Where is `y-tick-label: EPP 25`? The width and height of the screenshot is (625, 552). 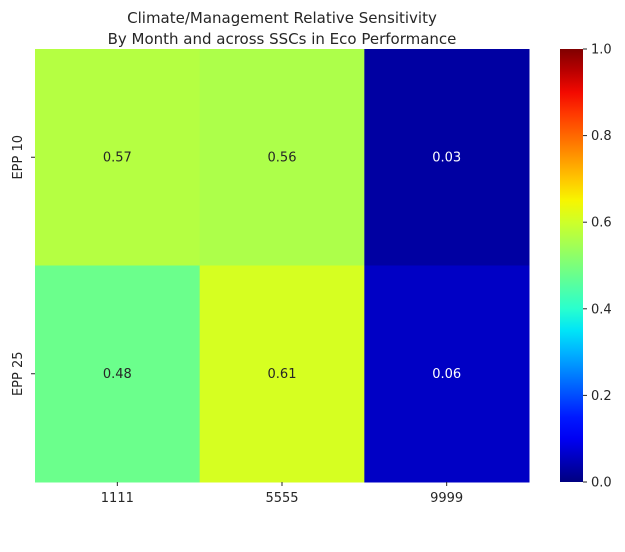 y-tick-label: EPP 25 is located at coordinates (18, 373).